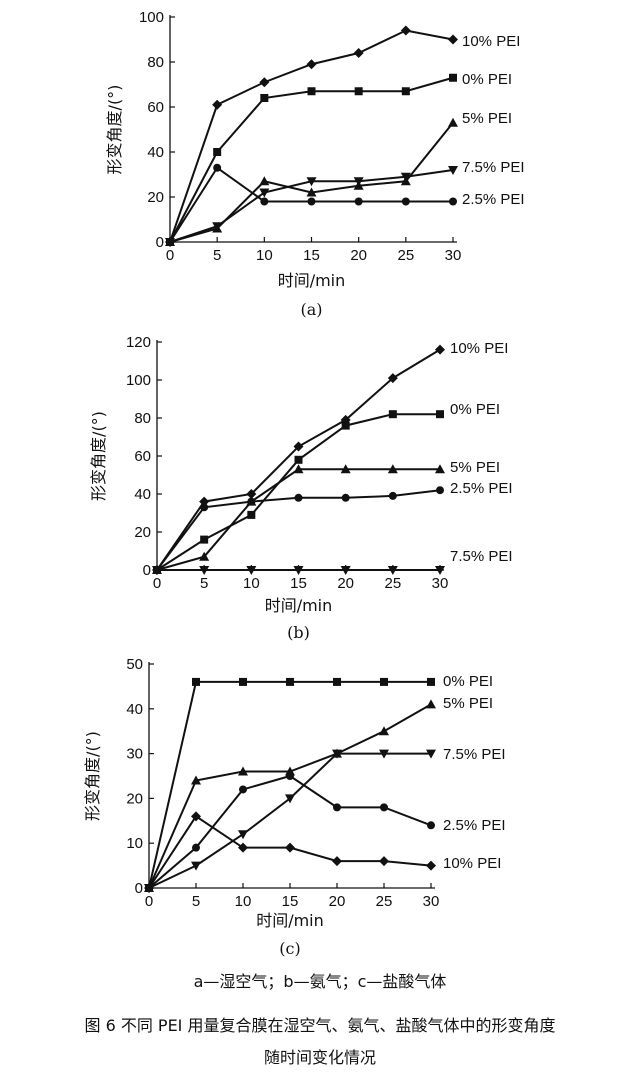 The height and width of the screenshot is (1074, 640). I want to click on figure-caption-line2: 随时间变化情况, so click(319, 1057).